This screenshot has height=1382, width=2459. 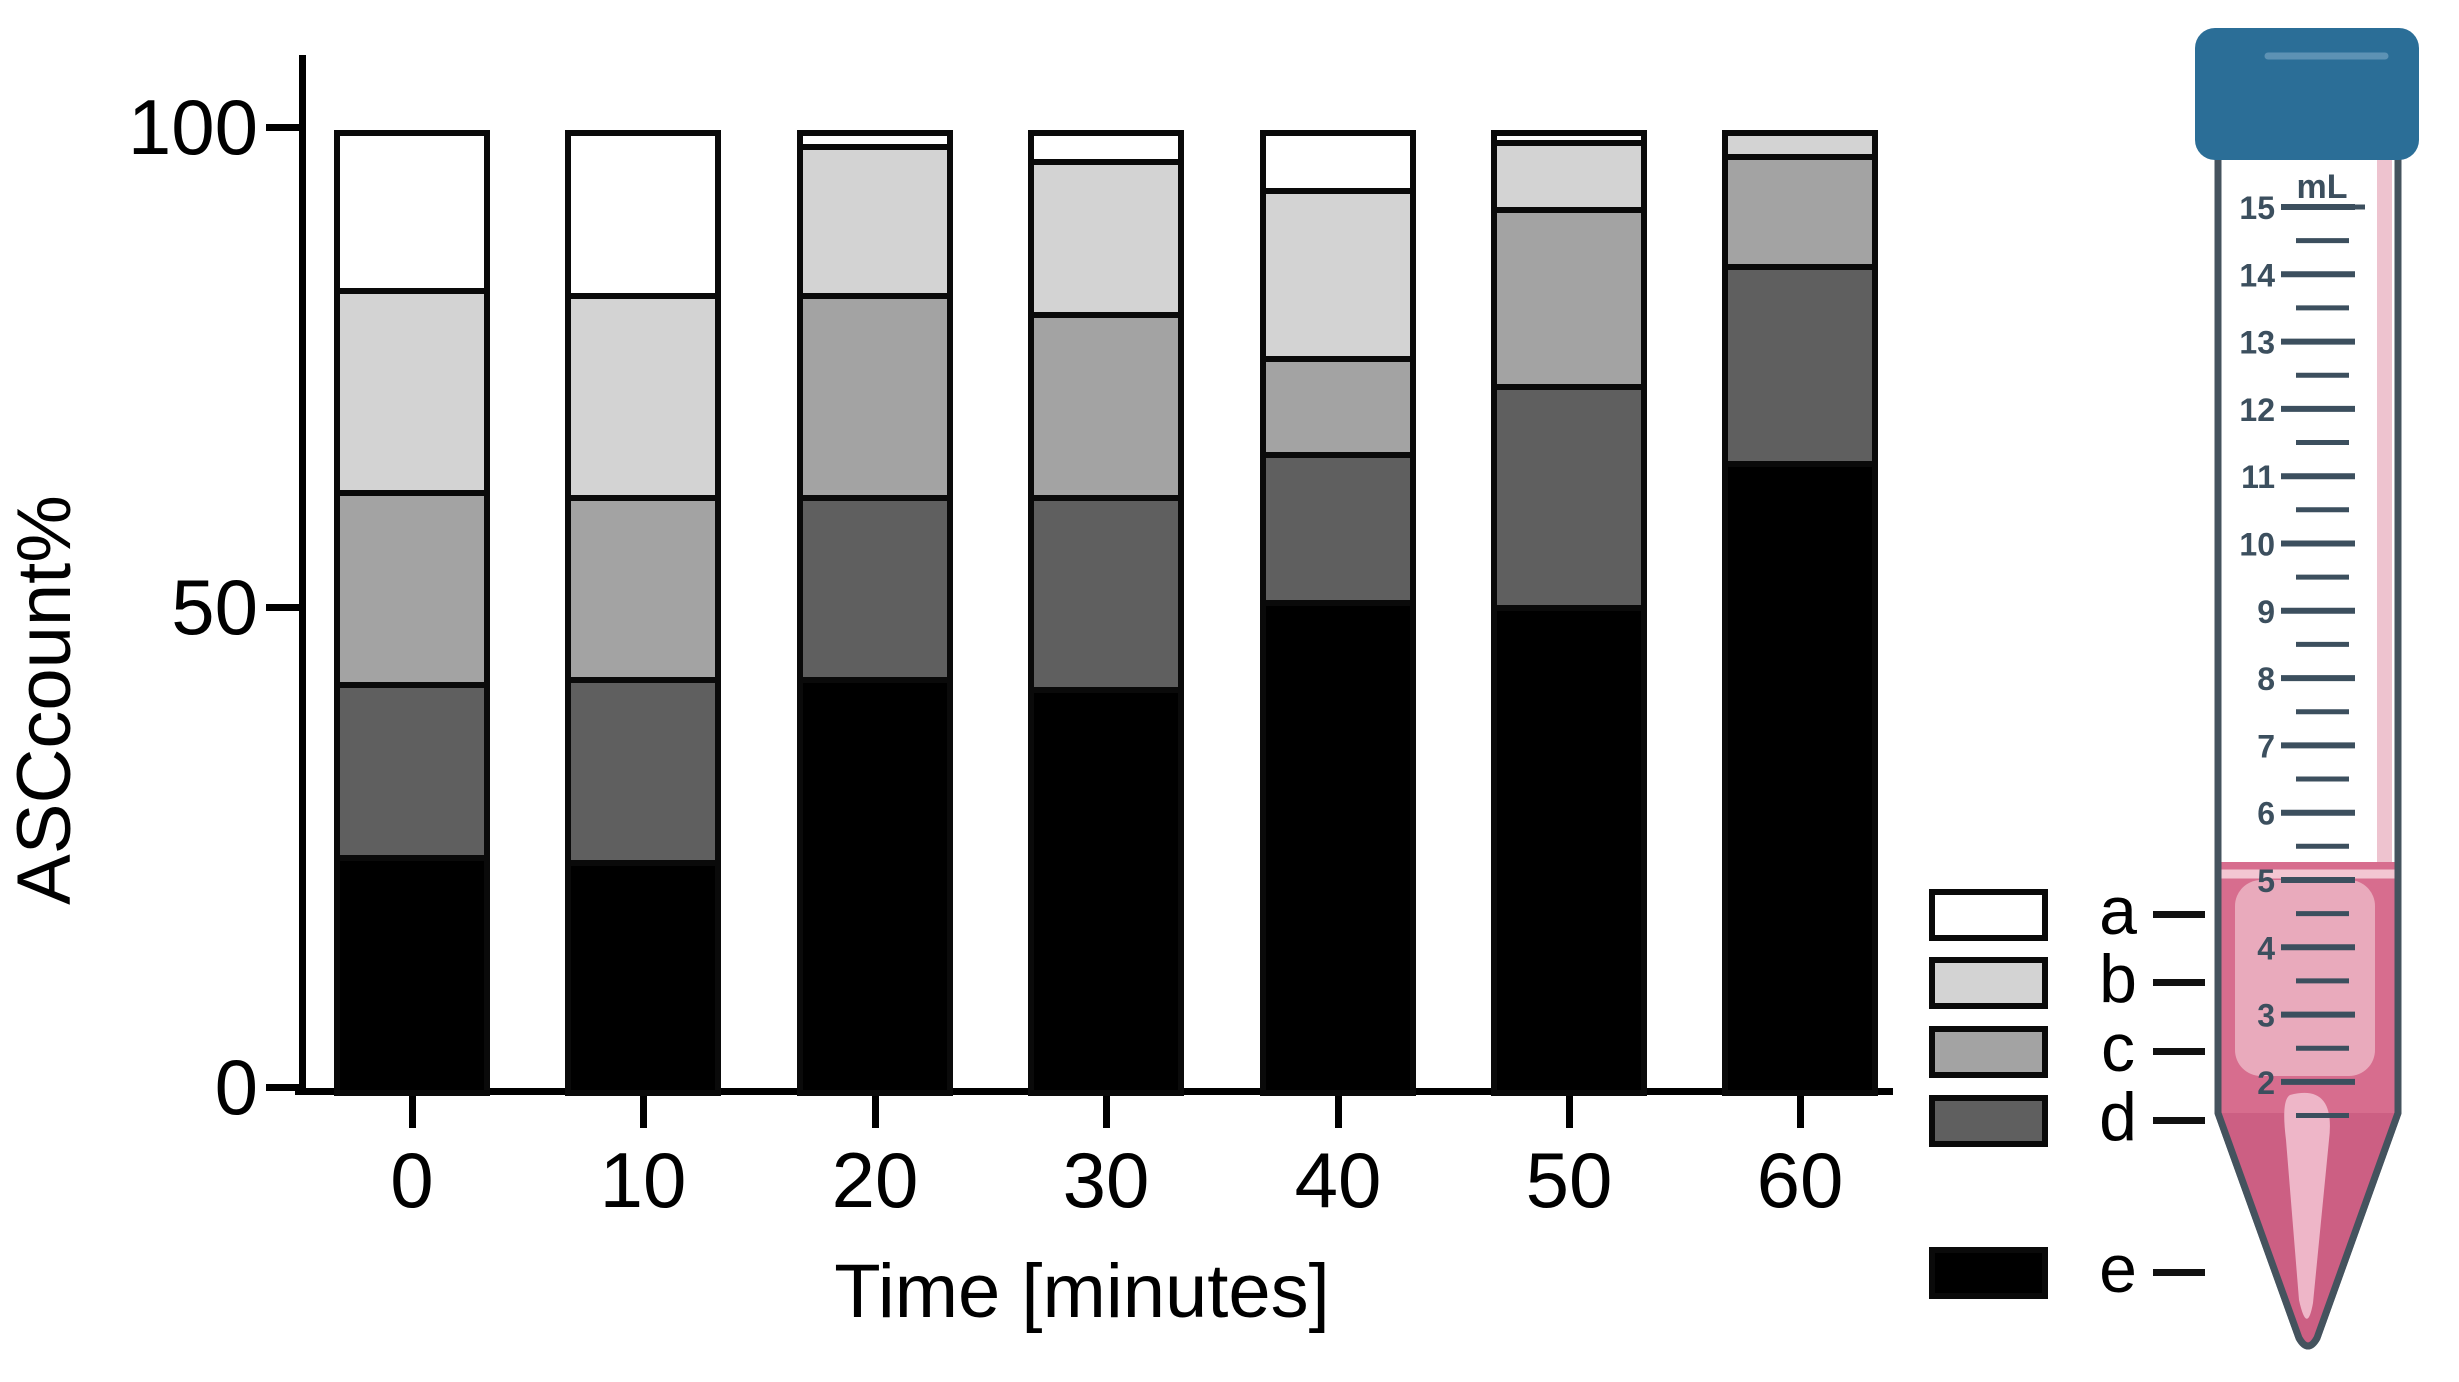 What do you see at coordinates (643, 1180) in the screenshot?
I see `x-tick-label: 10` at bounding box center [643, 1180].